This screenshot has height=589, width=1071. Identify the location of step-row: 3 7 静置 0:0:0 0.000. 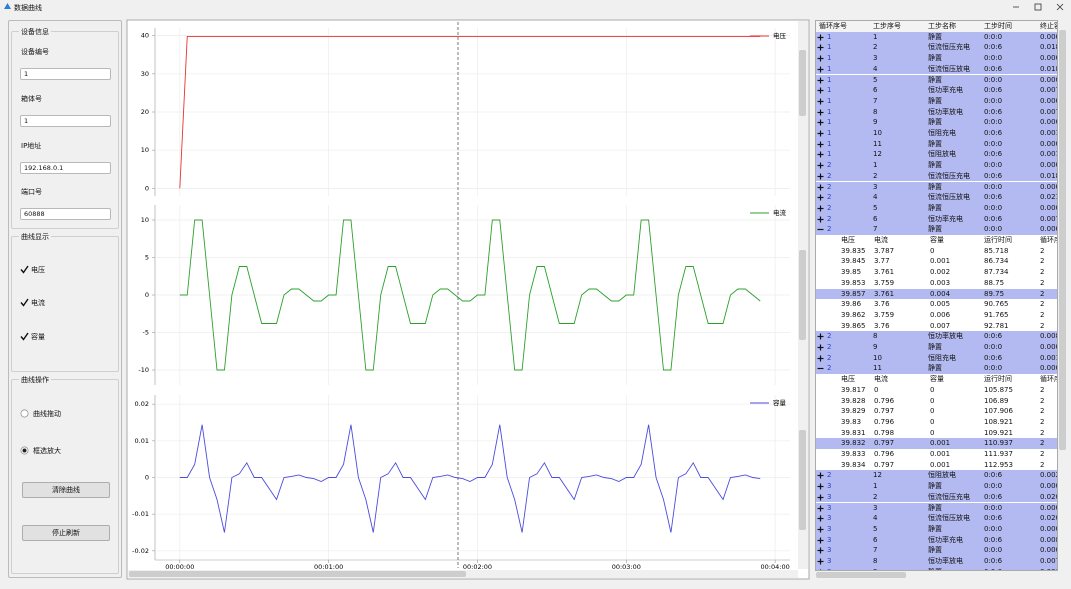
(936, 550).